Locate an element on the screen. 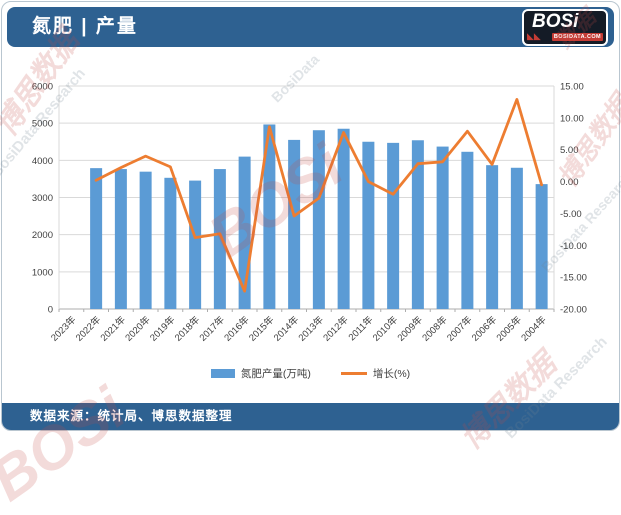  right-axis-label: 0.00 is located at coordinates (569, 182).